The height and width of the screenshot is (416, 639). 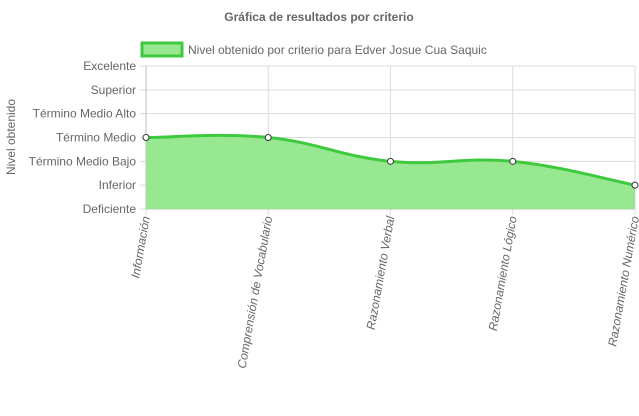 What do you see at coordinates (113, 90) in the screenshot?
I see `y-tick-label: Superior` at bounding box center [113, 90].